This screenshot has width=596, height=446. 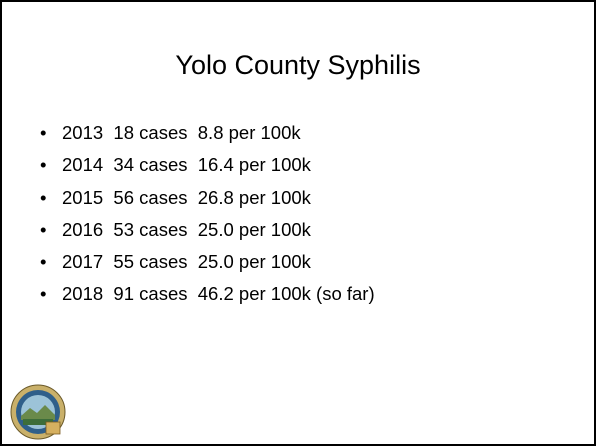 I want to click on slide-title: Yolo County Syphilis, so click(x=298, y=65).